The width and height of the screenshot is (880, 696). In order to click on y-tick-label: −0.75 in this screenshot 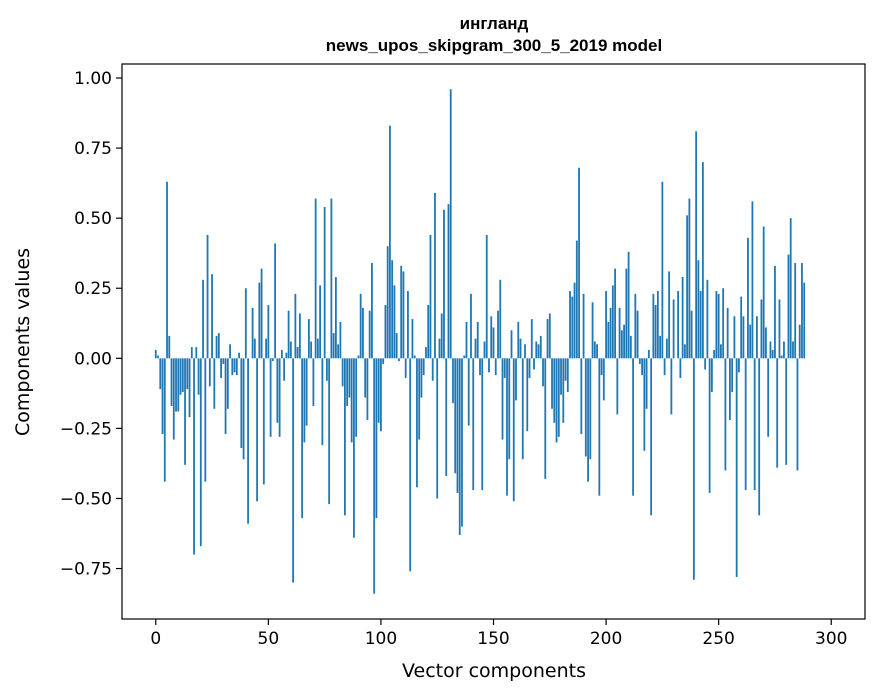, I will do `click(86, 570)`.